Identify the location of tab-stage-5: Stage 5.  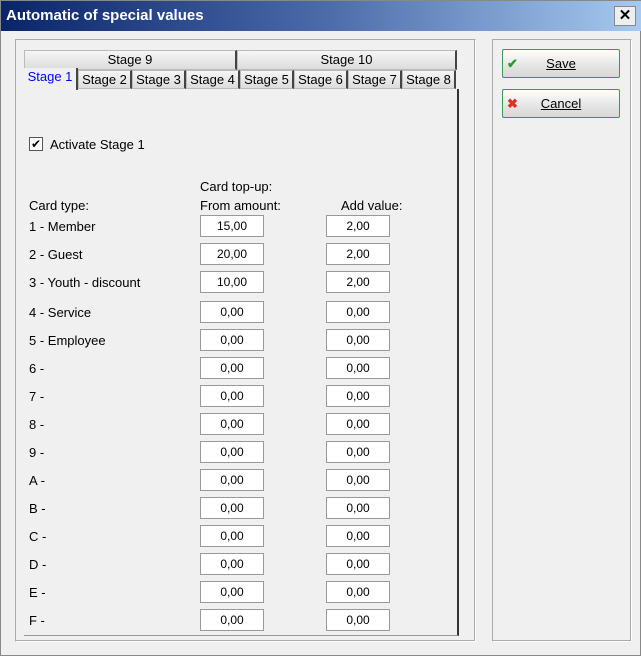
(267, 79).